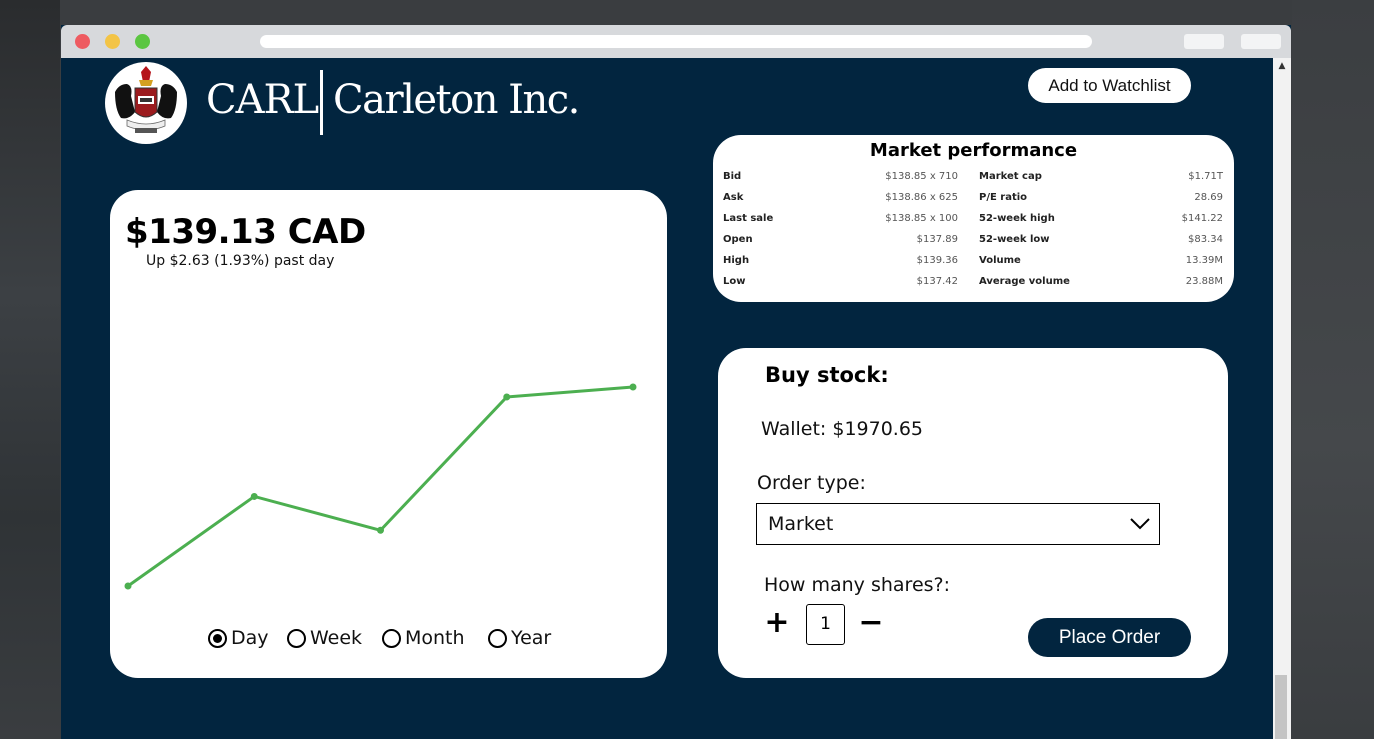 The height and width of the screenshot is (739, 1374). What do you see at coordinates (1000, 260) in the screenshot?
I see `perf-label: Volume` at bounding box center [1000, 260].